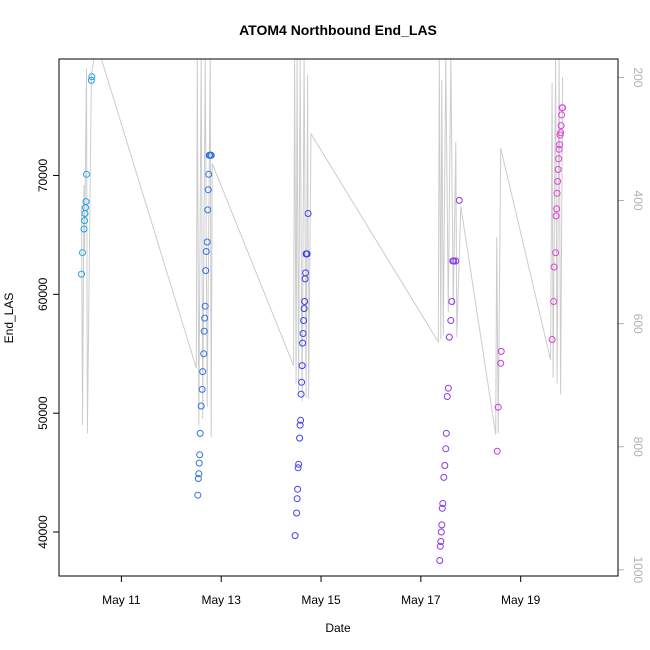 Image resolution: width=650 pixels, height=650 pixels. I want to click on y-tick-label: 40000, so click(43, 532).